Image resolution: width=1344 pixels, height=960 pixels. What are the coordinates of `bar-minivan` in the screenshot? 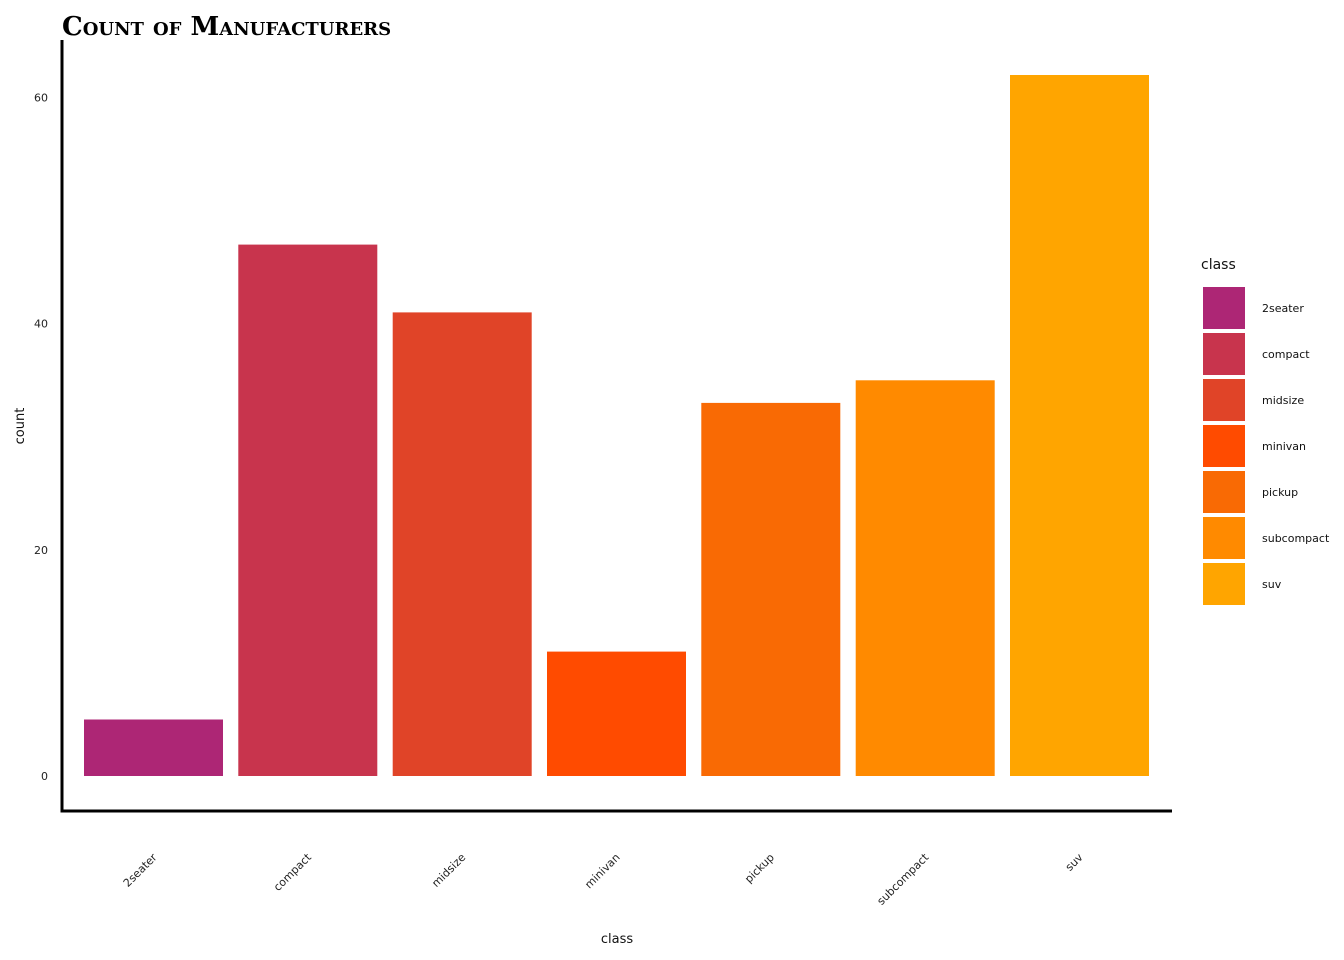 It's located at (616, 713).